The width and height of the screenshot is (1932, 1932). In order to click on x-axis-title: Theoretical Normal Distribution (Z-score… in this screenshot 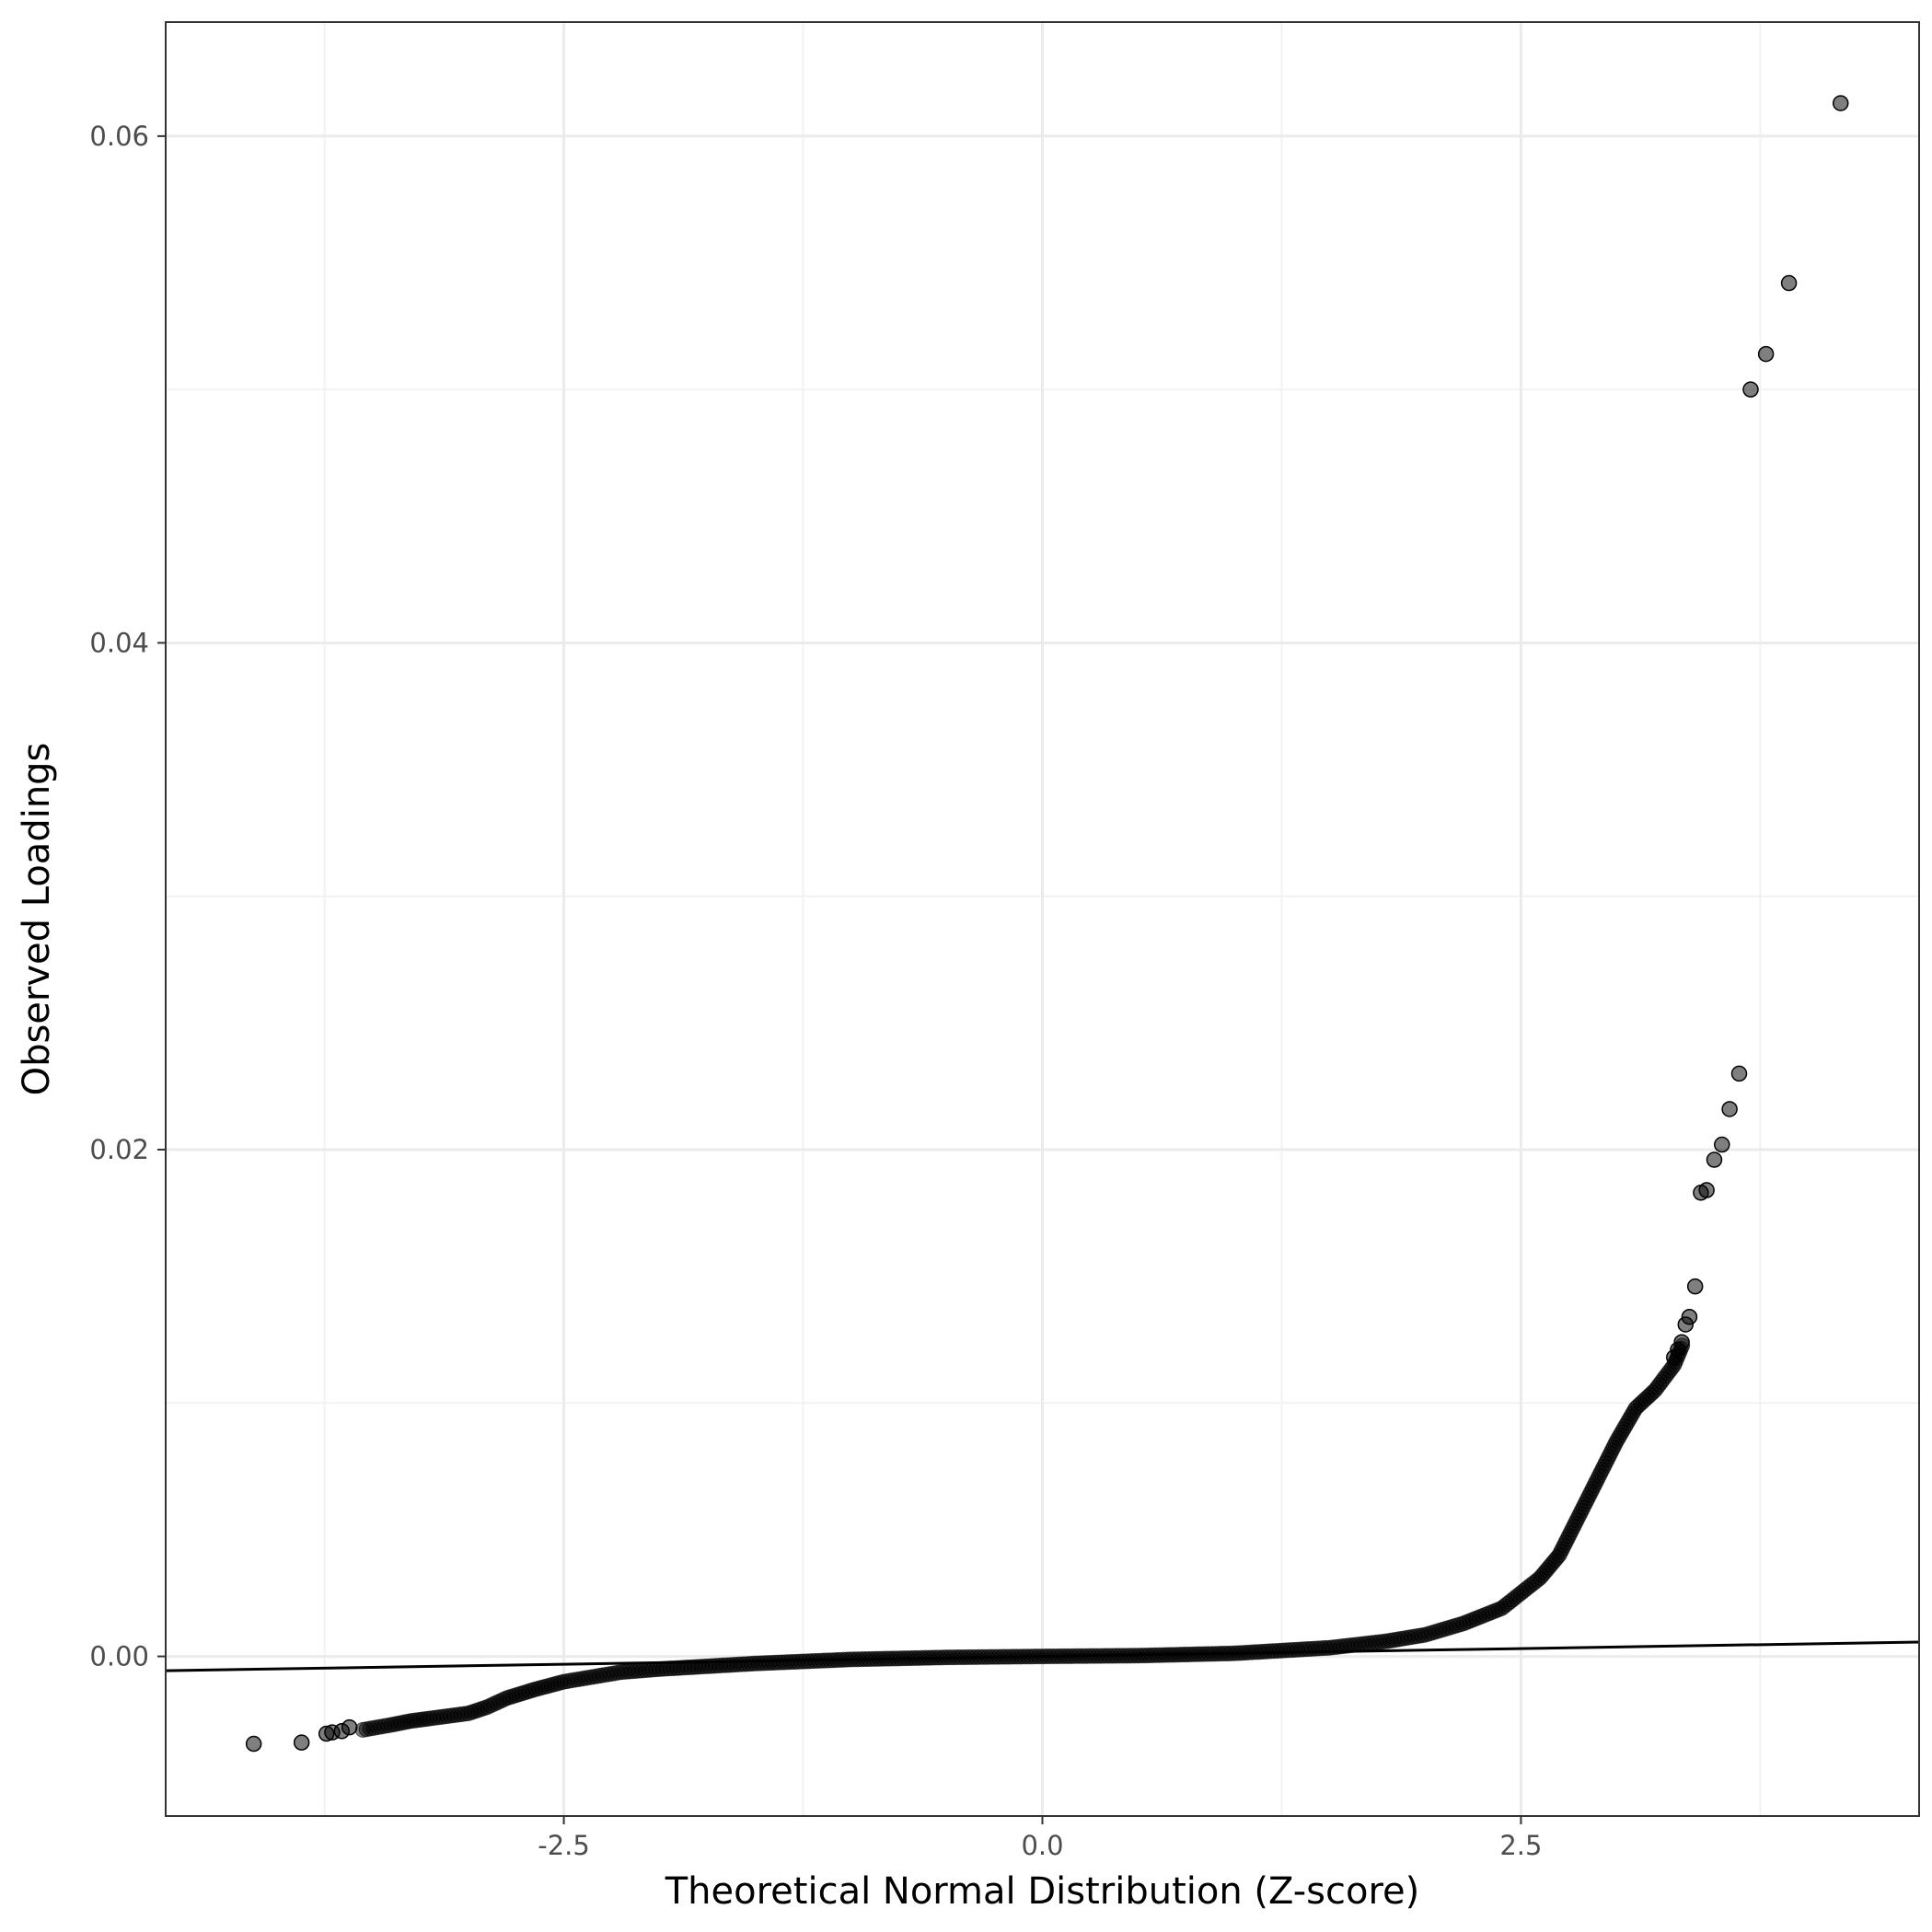, I will do `click(1042, 1892)`.